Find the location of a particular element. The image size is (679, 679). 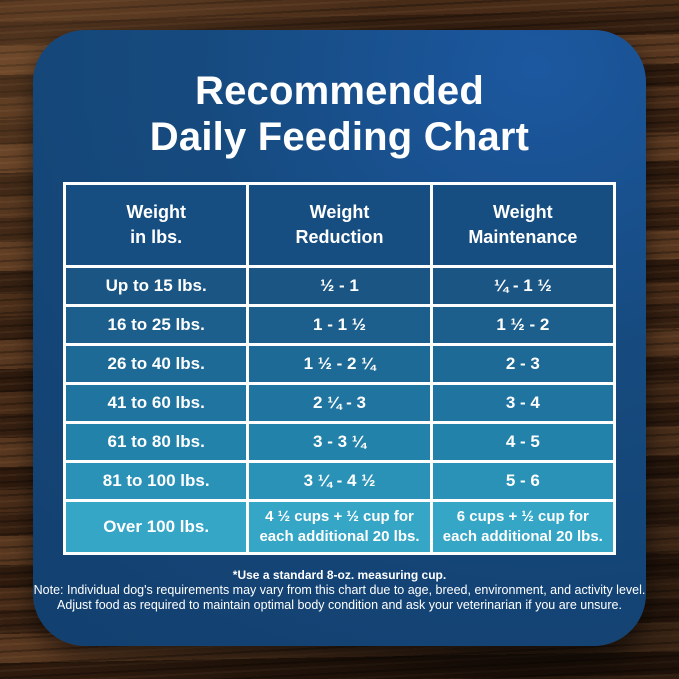

reduction-cell: 3 - 3 ¼ is located at coordinates (339, 441).